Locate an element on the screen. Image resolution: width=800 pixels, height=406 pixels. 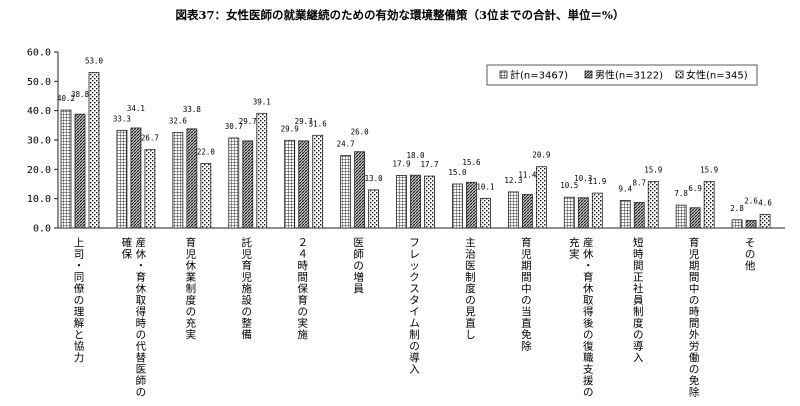
category-label-char: 力 is located at coordinates (79, 357).